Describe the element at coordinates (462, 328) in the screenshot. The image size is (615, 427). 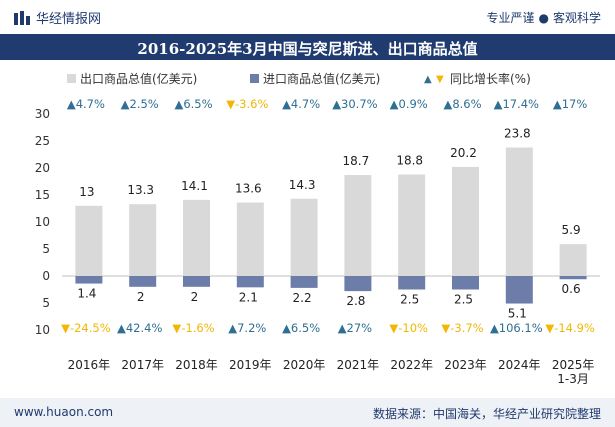
I see `import-growth-label: ▼-3.7%` at that location.